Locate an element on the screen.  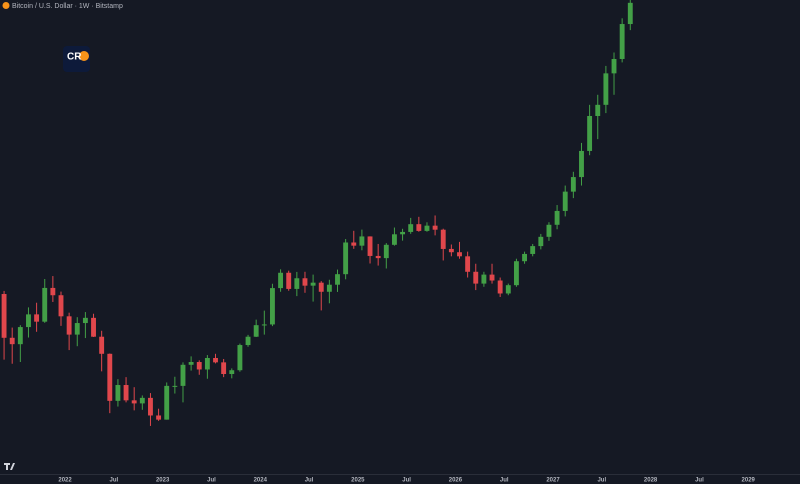
x-tick-label: 2022 is located at coordinates (65, 481).